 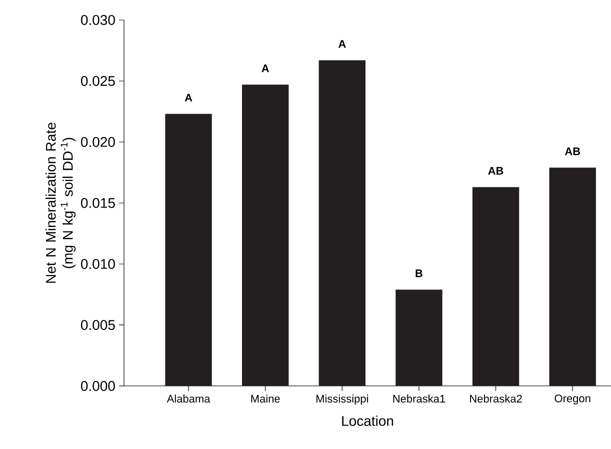 What do you see at coordinates (496, 398) in the screenshot?
I see `x-tick-label: Nebraska2` at bounding box center [496, 398].